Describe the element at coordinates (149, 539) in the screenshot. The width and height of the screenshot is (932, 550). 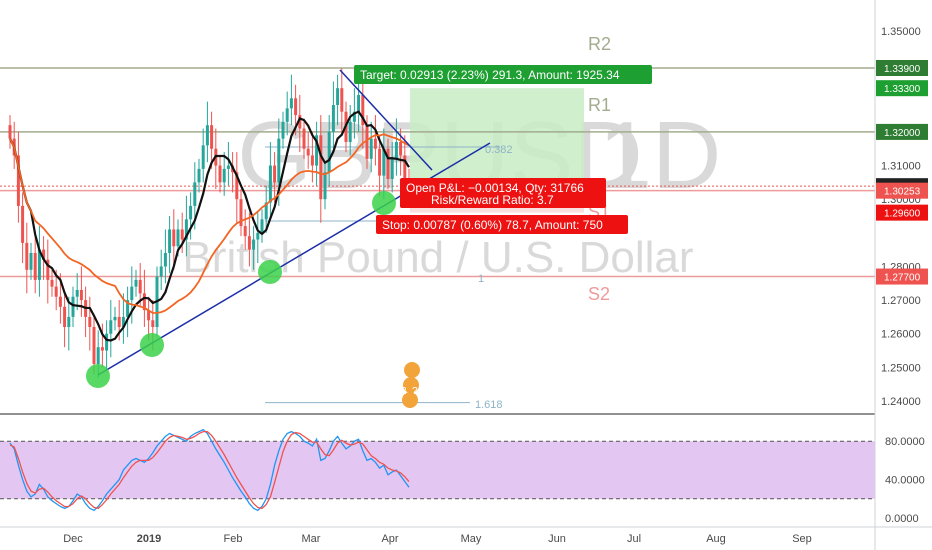
I see `time-tick-label: 2019` at that location.